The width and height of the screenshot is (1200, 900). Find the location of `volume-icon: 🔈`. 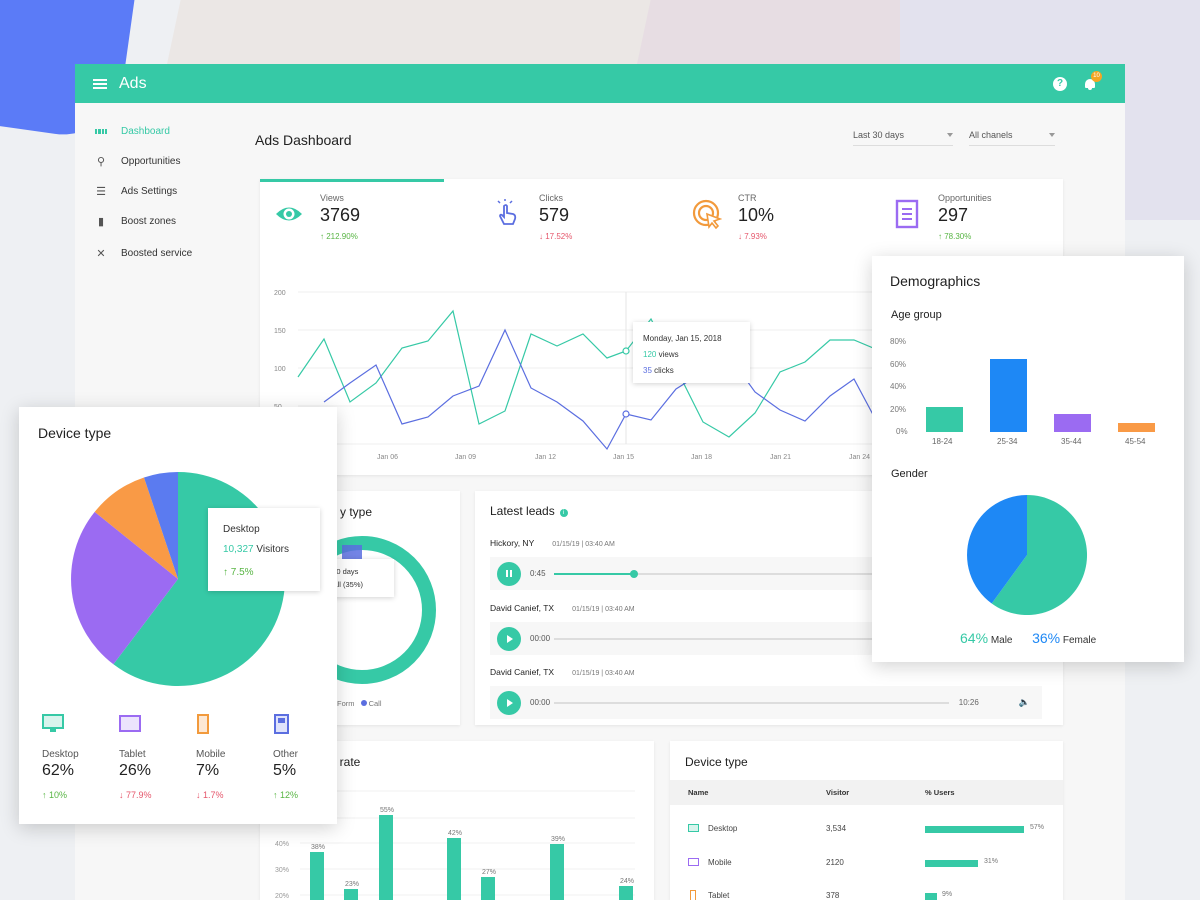

volume-icon: 🔈 is located at coordinates (1024, 702).